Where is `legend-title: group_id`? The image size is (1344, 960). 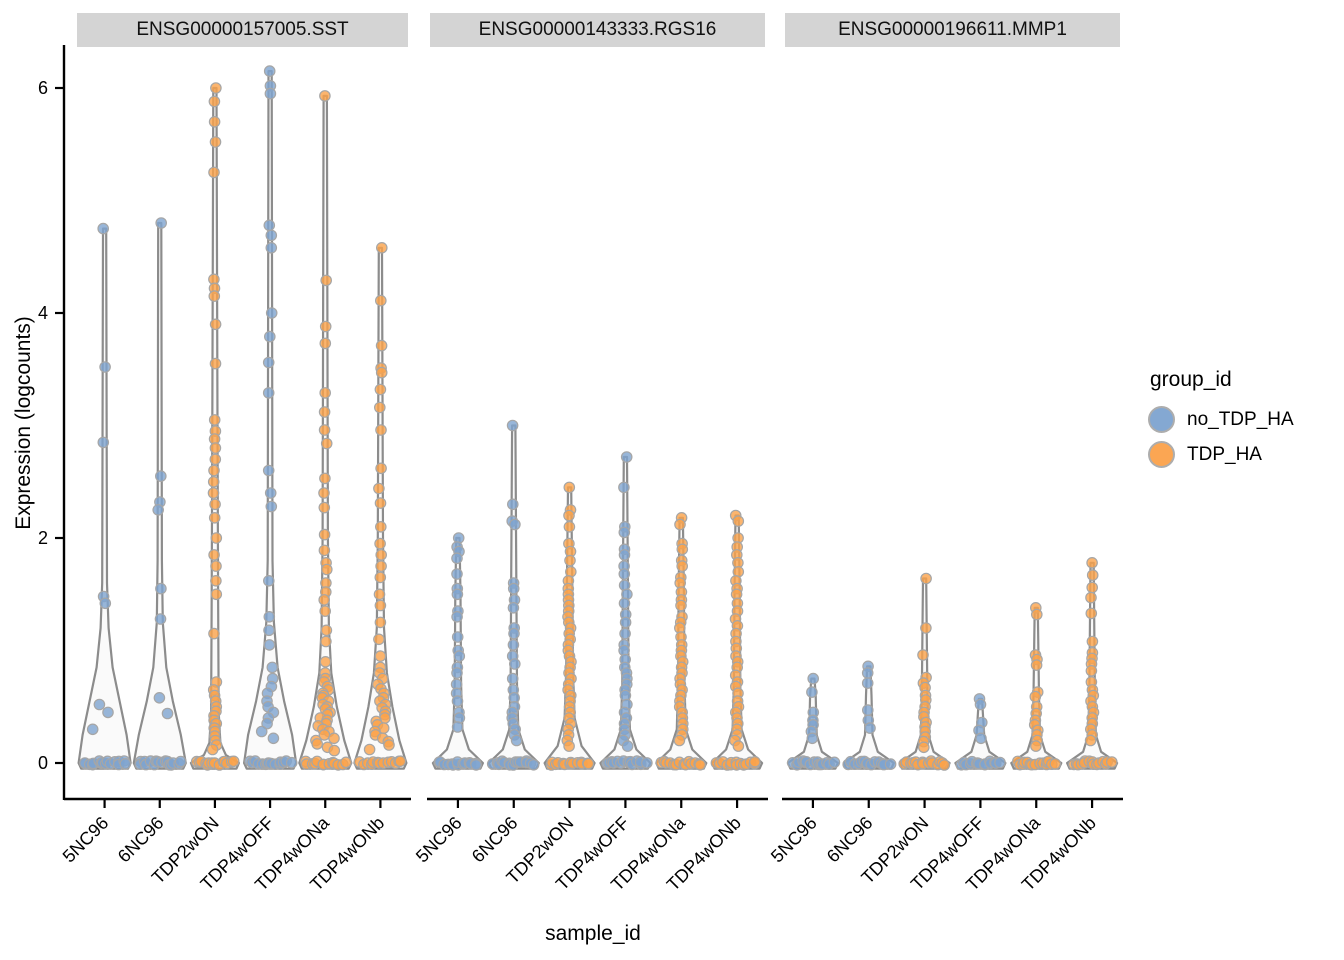 legend-title: group_id is located at coordinates (1191, 379).